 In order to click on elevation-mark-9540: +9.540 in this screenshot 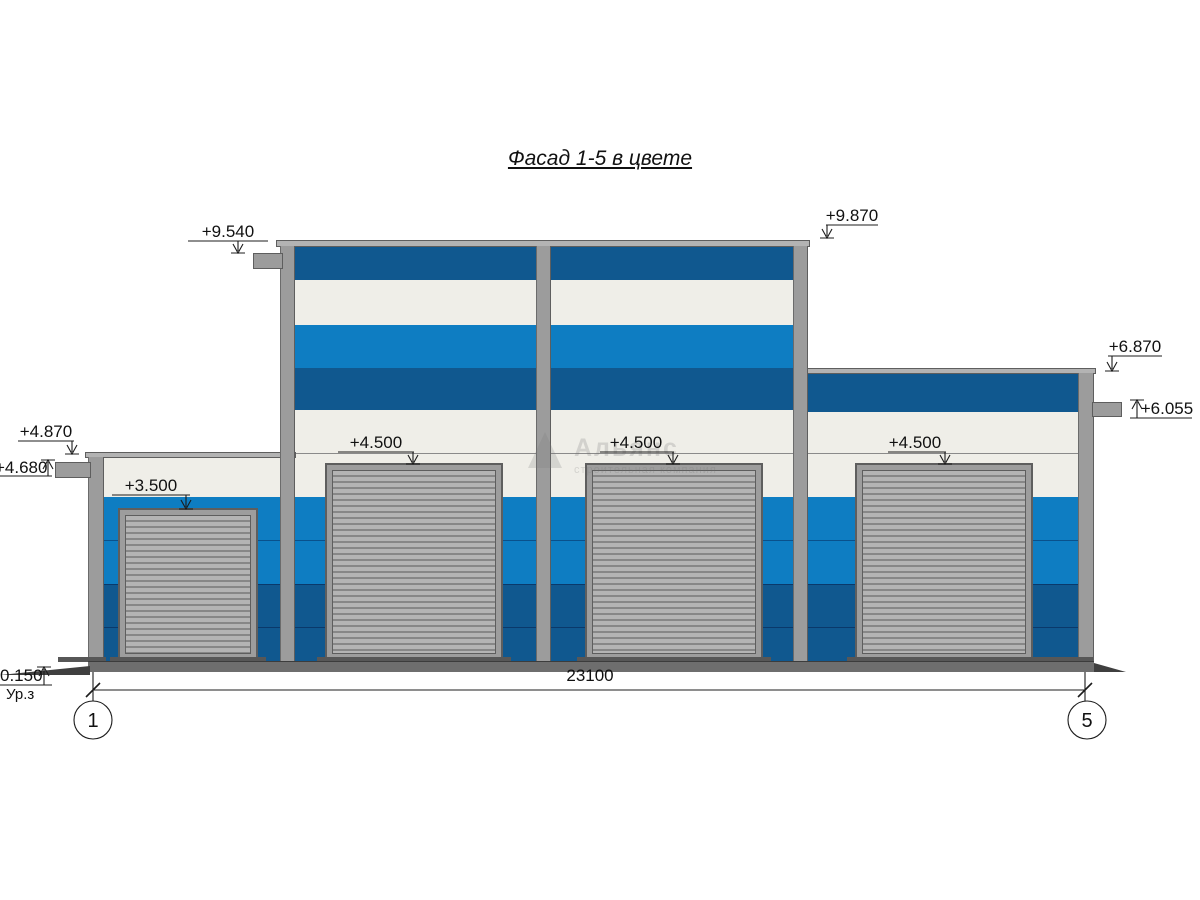, I will do `click(228, 231)`.